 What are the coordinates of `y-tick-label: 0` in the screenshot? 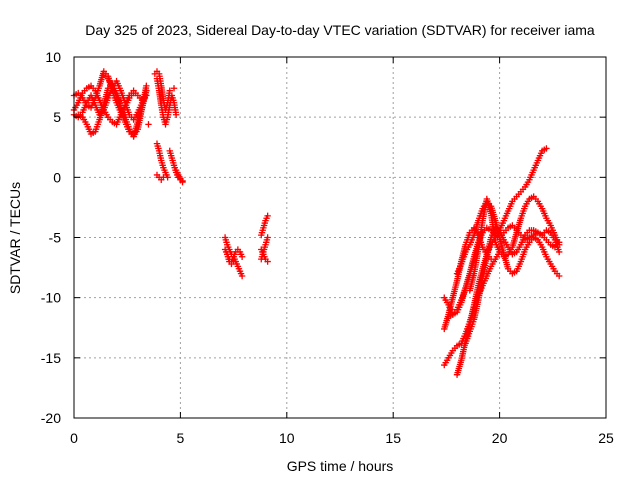 It's located at (57, 177).